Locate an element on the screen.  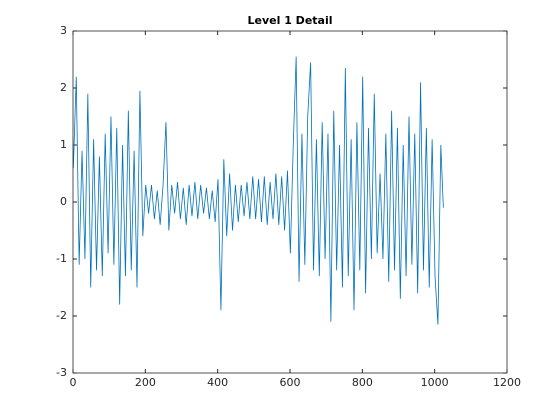
y-tick-label: -3 is located at coordinates (61, 372).